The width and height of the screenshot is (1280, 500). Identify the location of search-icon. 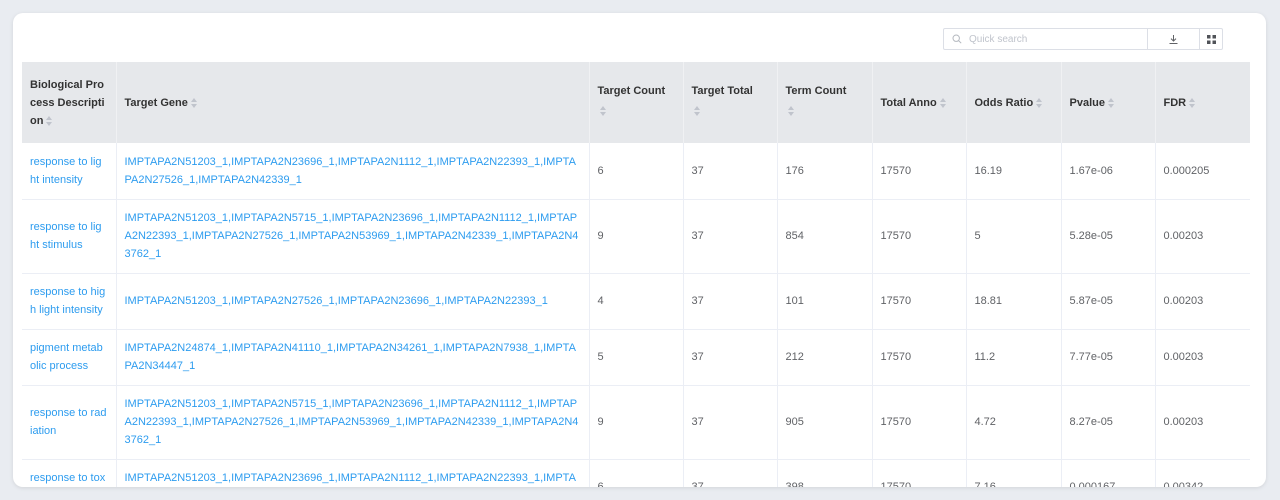
(957, 39).